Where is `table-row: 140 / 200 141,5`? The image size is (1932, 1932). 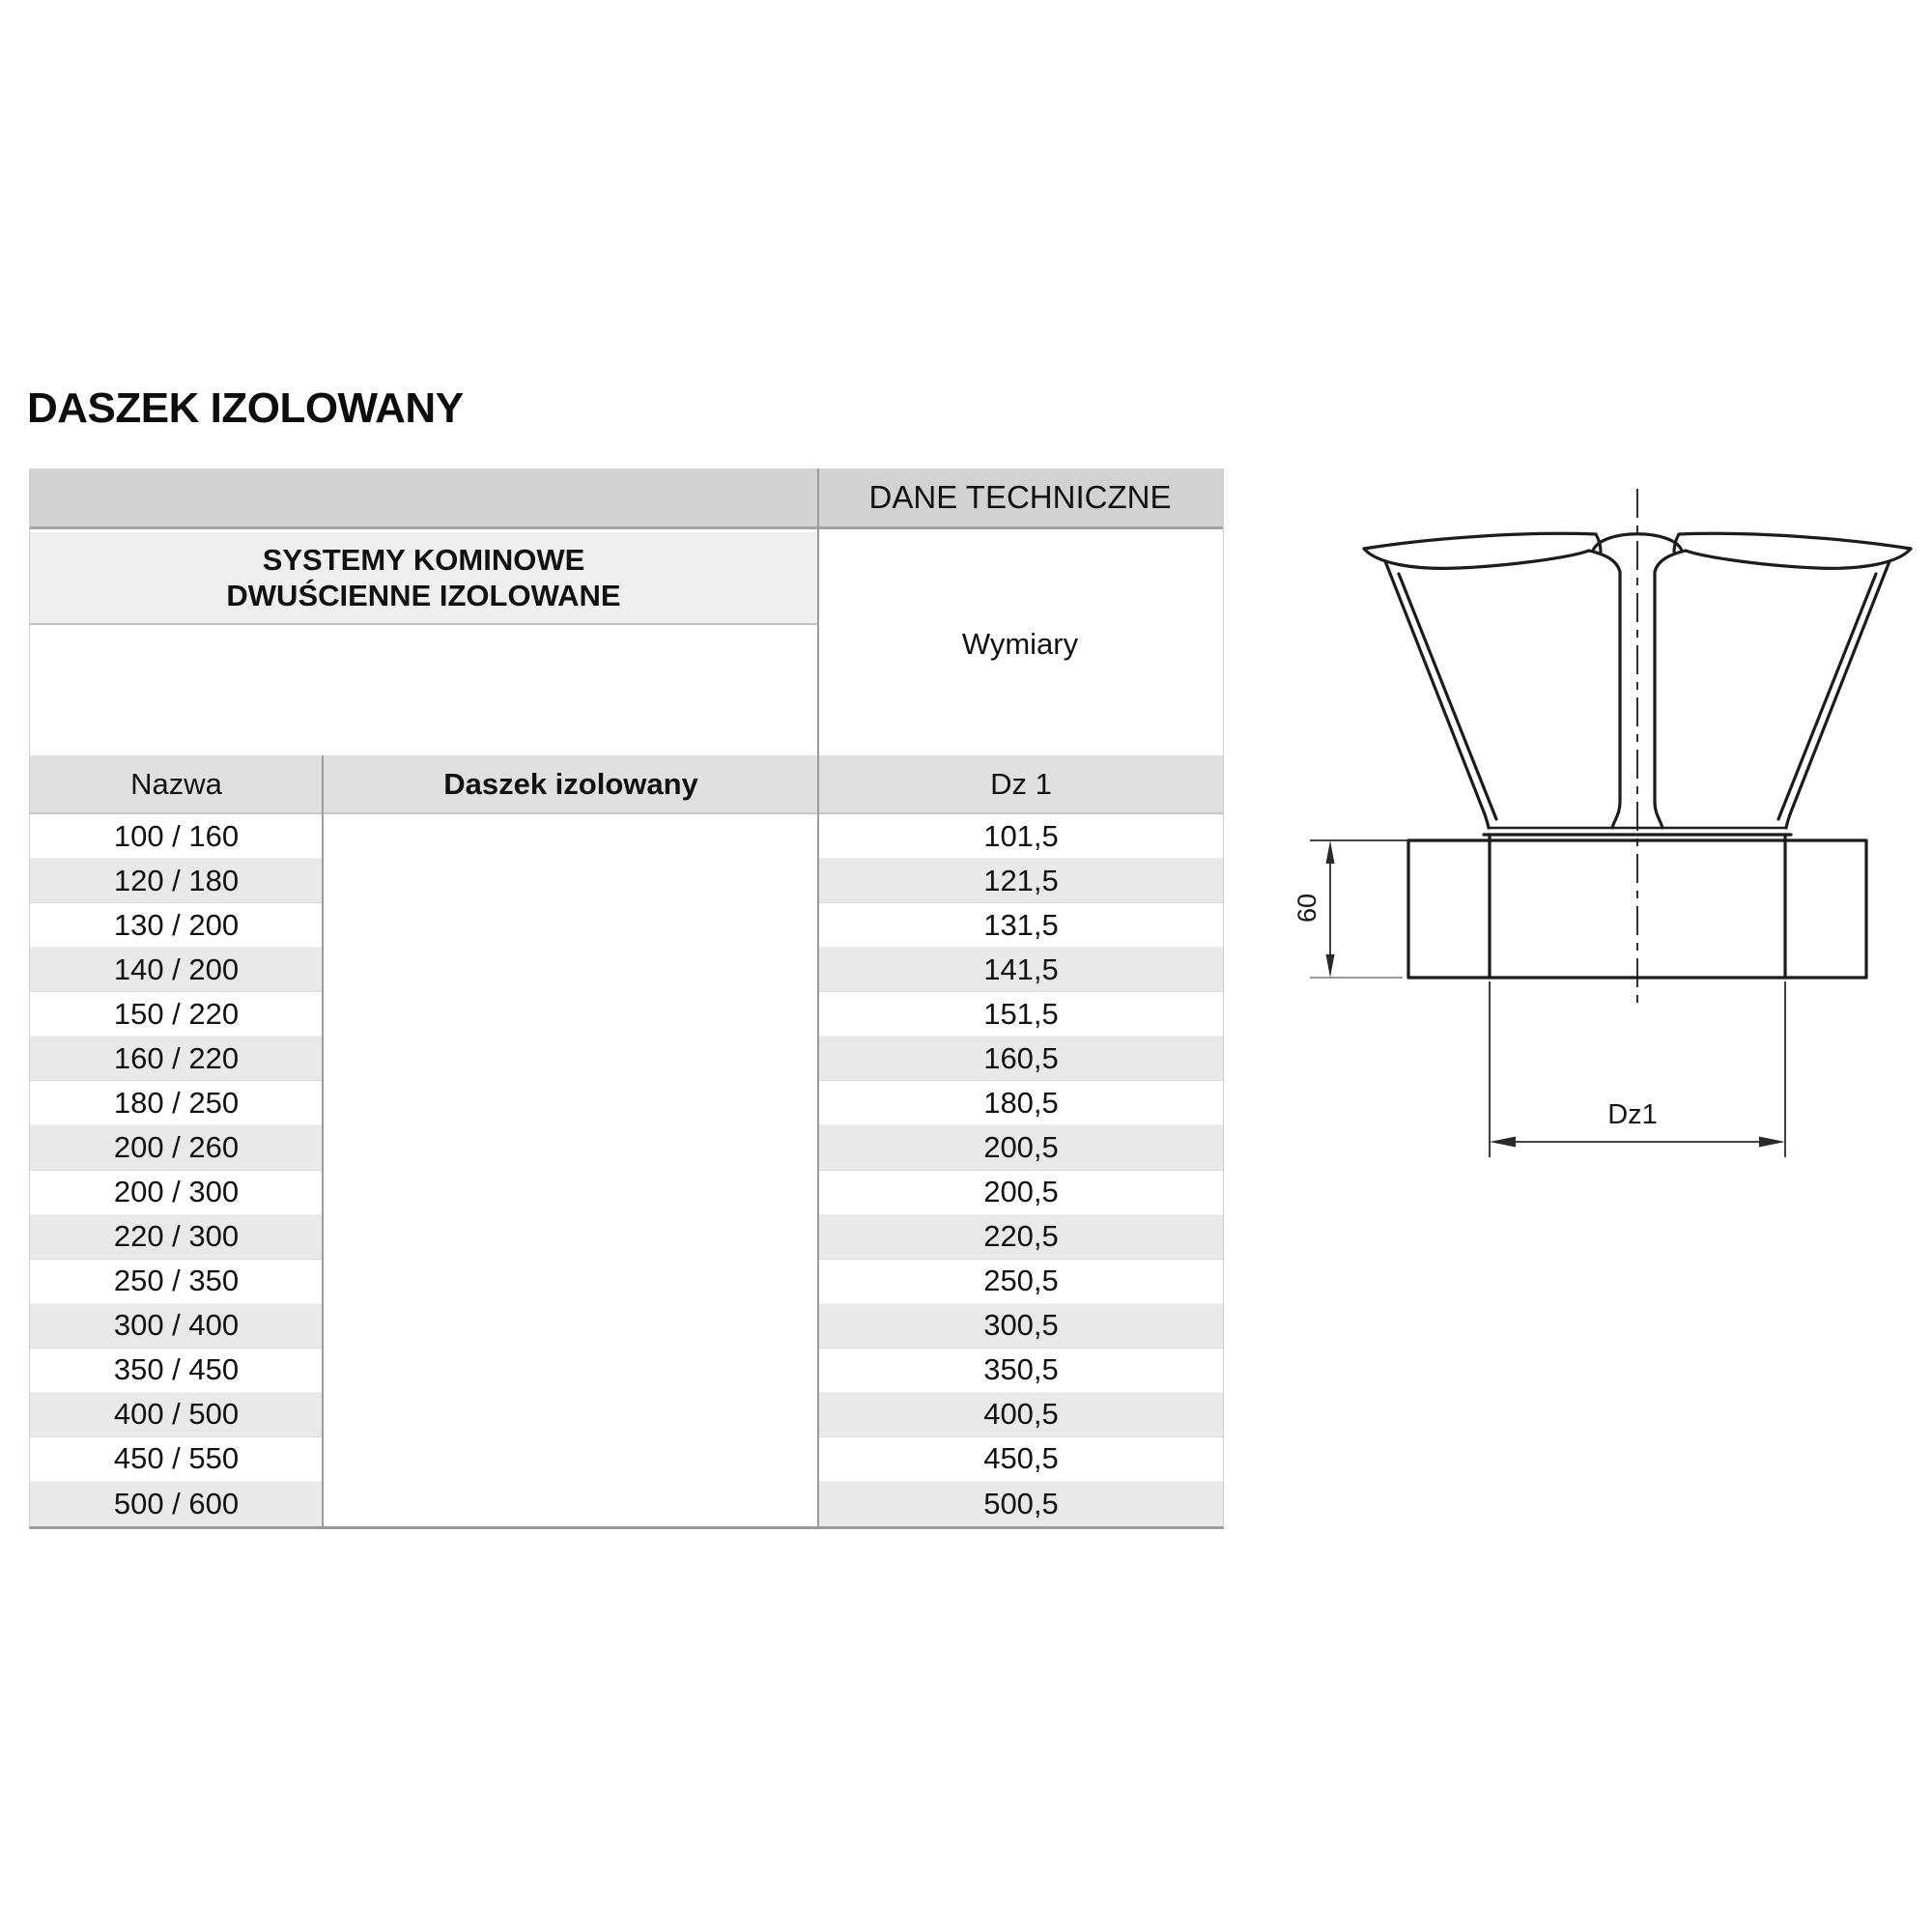
table-row: 140 / 200 141,5 is located at coordinates (626, 970).